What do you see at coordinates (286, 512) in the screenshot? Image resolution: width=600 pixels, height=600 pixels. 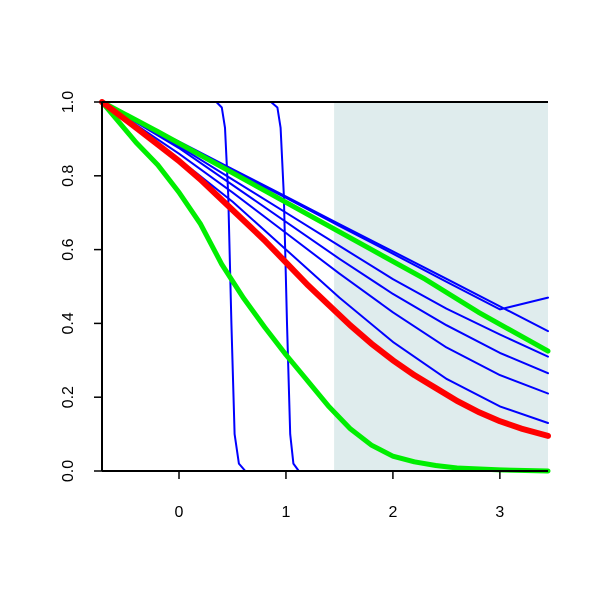 I see `x-tick-label: 1` at bounding box center [286, 512].